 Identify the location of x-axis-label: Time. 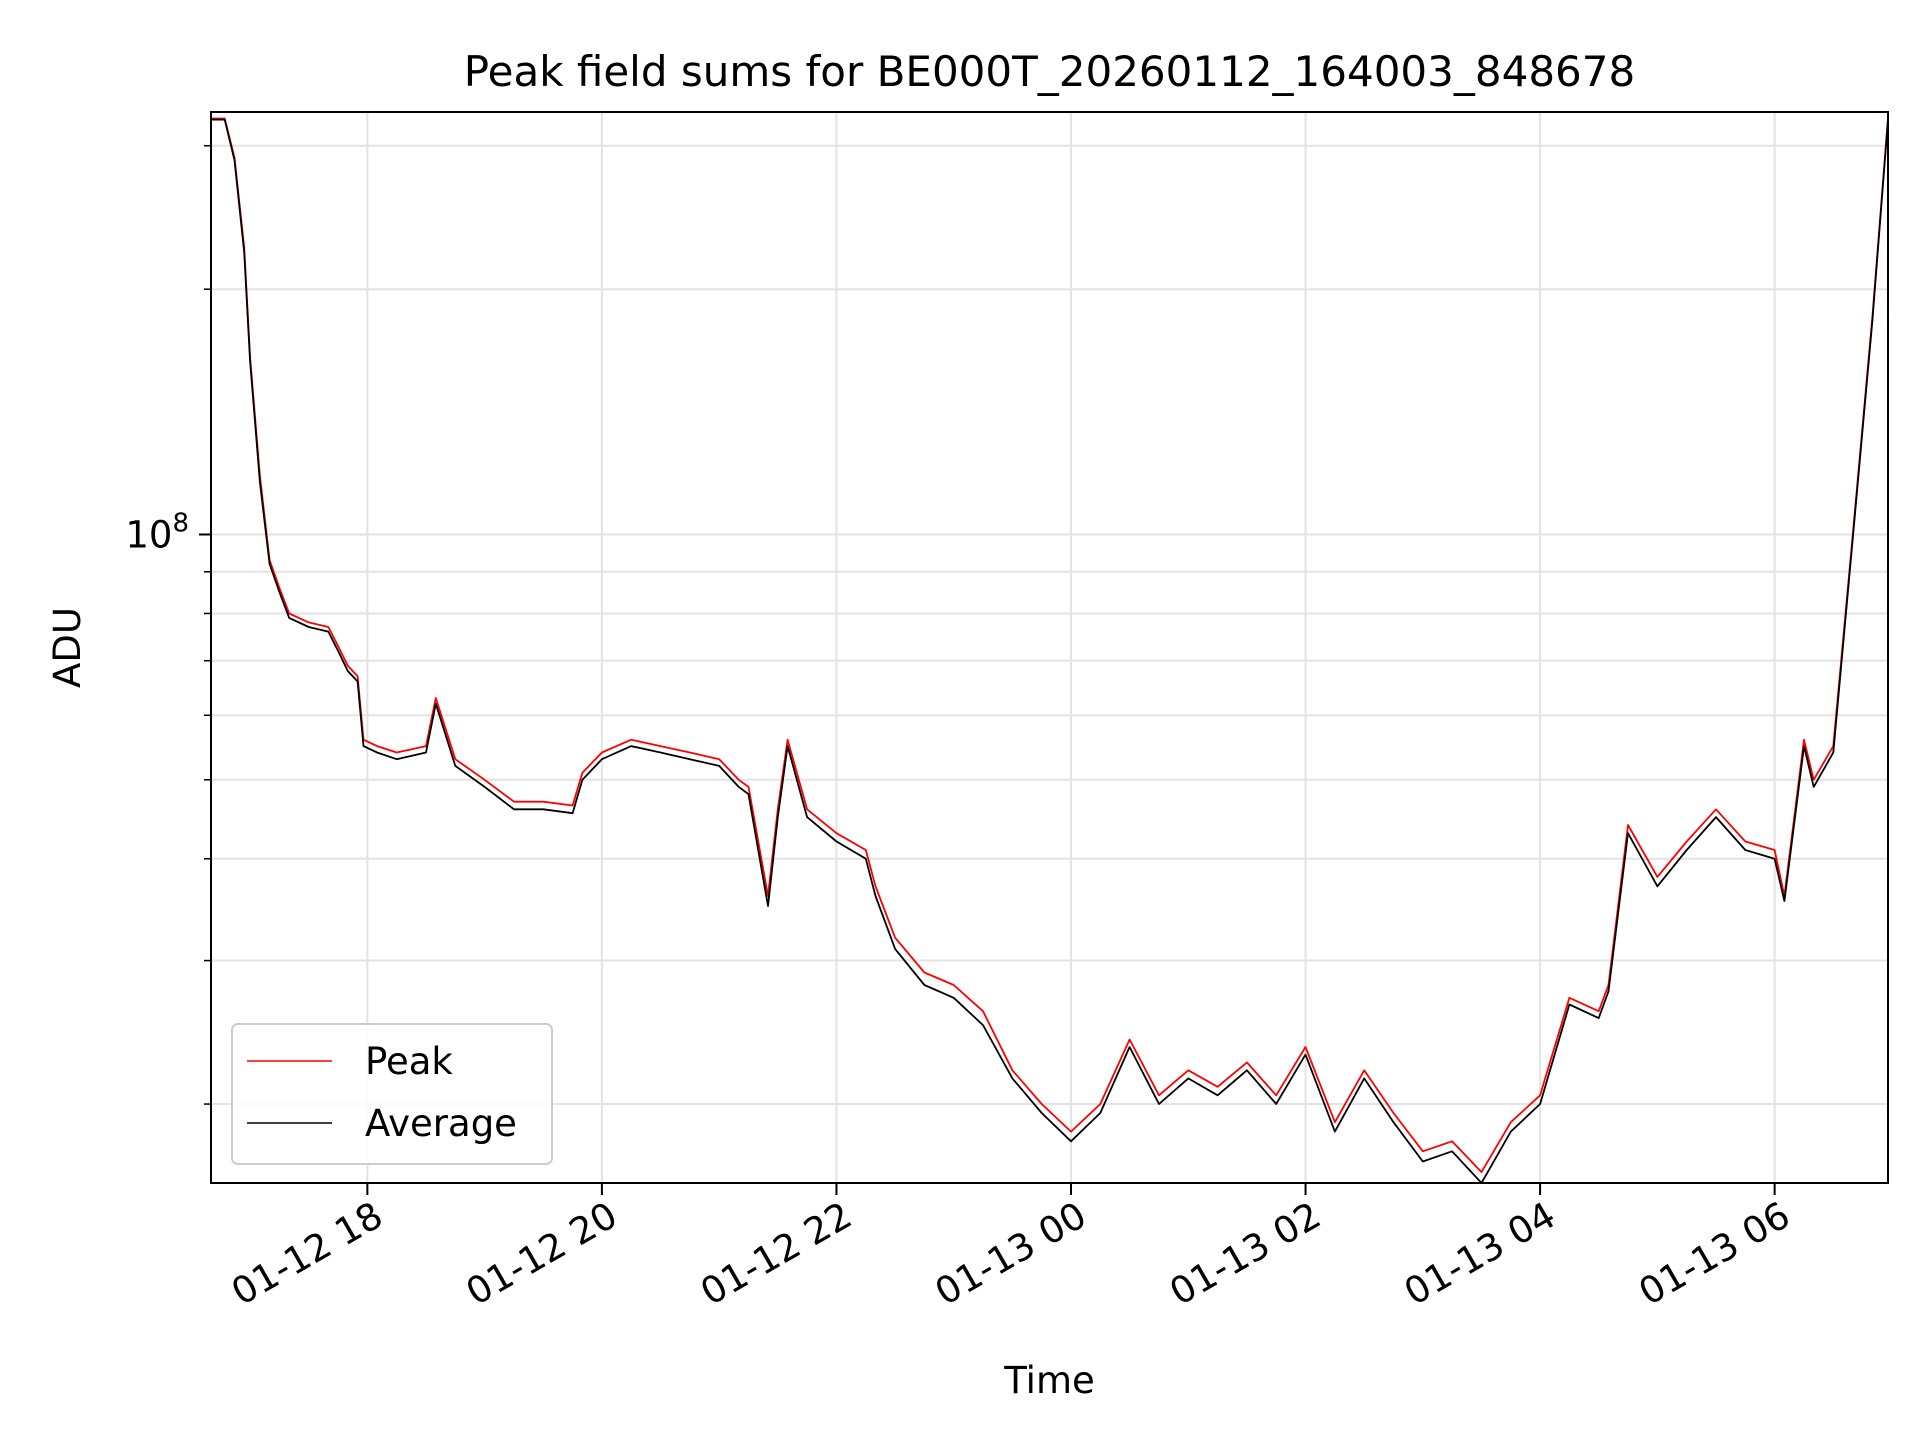
(1049, 1380).